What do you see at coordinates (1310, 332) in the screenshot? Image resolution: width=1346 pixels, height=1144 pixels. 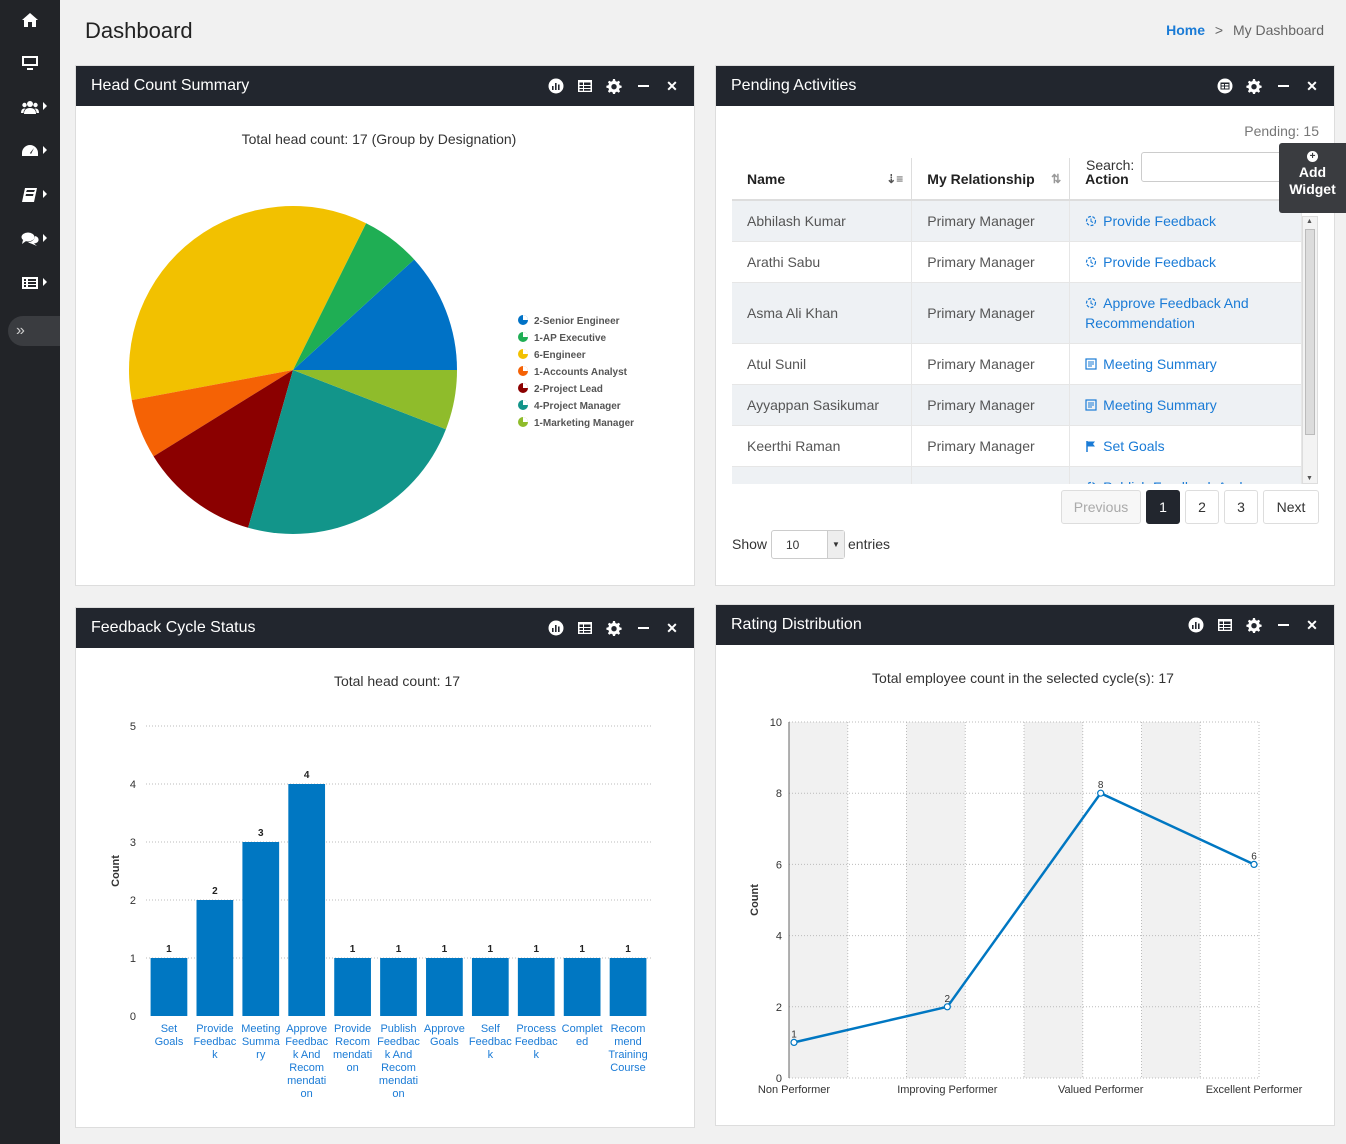 I see `scrollbar-thumb` at bounding box center [1310, 332].